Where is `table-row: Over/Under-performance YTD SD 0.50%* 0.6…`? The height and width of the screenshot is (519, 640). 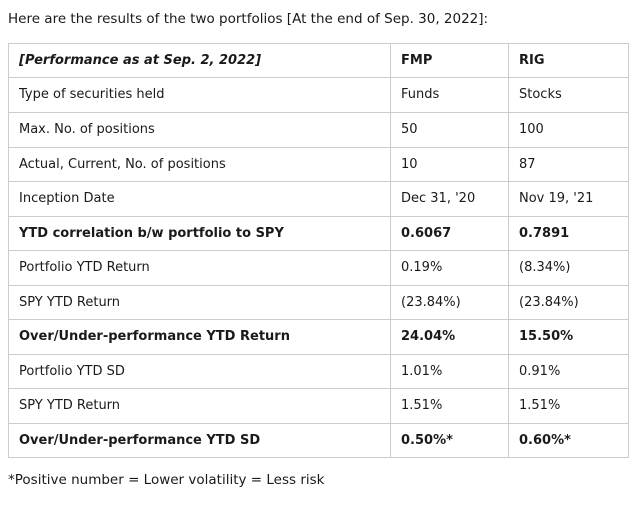
table-row: Over/Under-performance YTD SD 0.50%* 0.6… is located at coordinates (318, 440).